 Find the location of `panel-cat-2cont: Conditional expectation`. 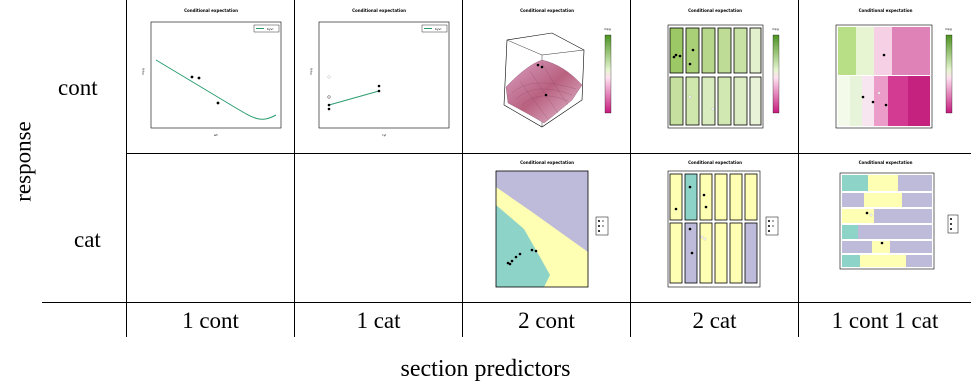

panel-cat-2cont: Conditional expectation is located at coordinates (547, 227).